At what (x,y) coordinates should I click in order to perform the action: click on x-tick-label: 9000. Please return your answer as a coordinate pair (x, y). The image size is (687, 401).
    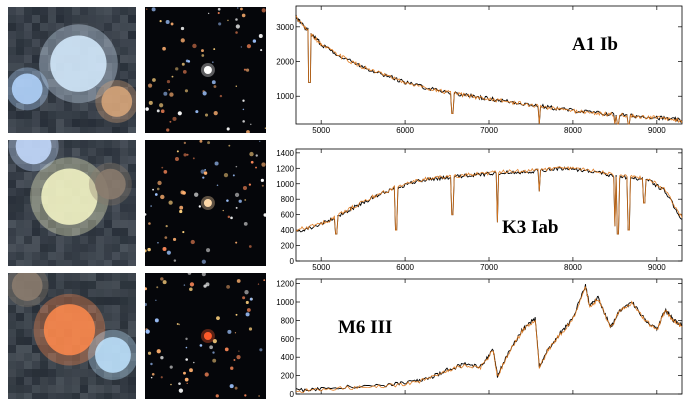
    Looking at the image, I should click on (657, 267).